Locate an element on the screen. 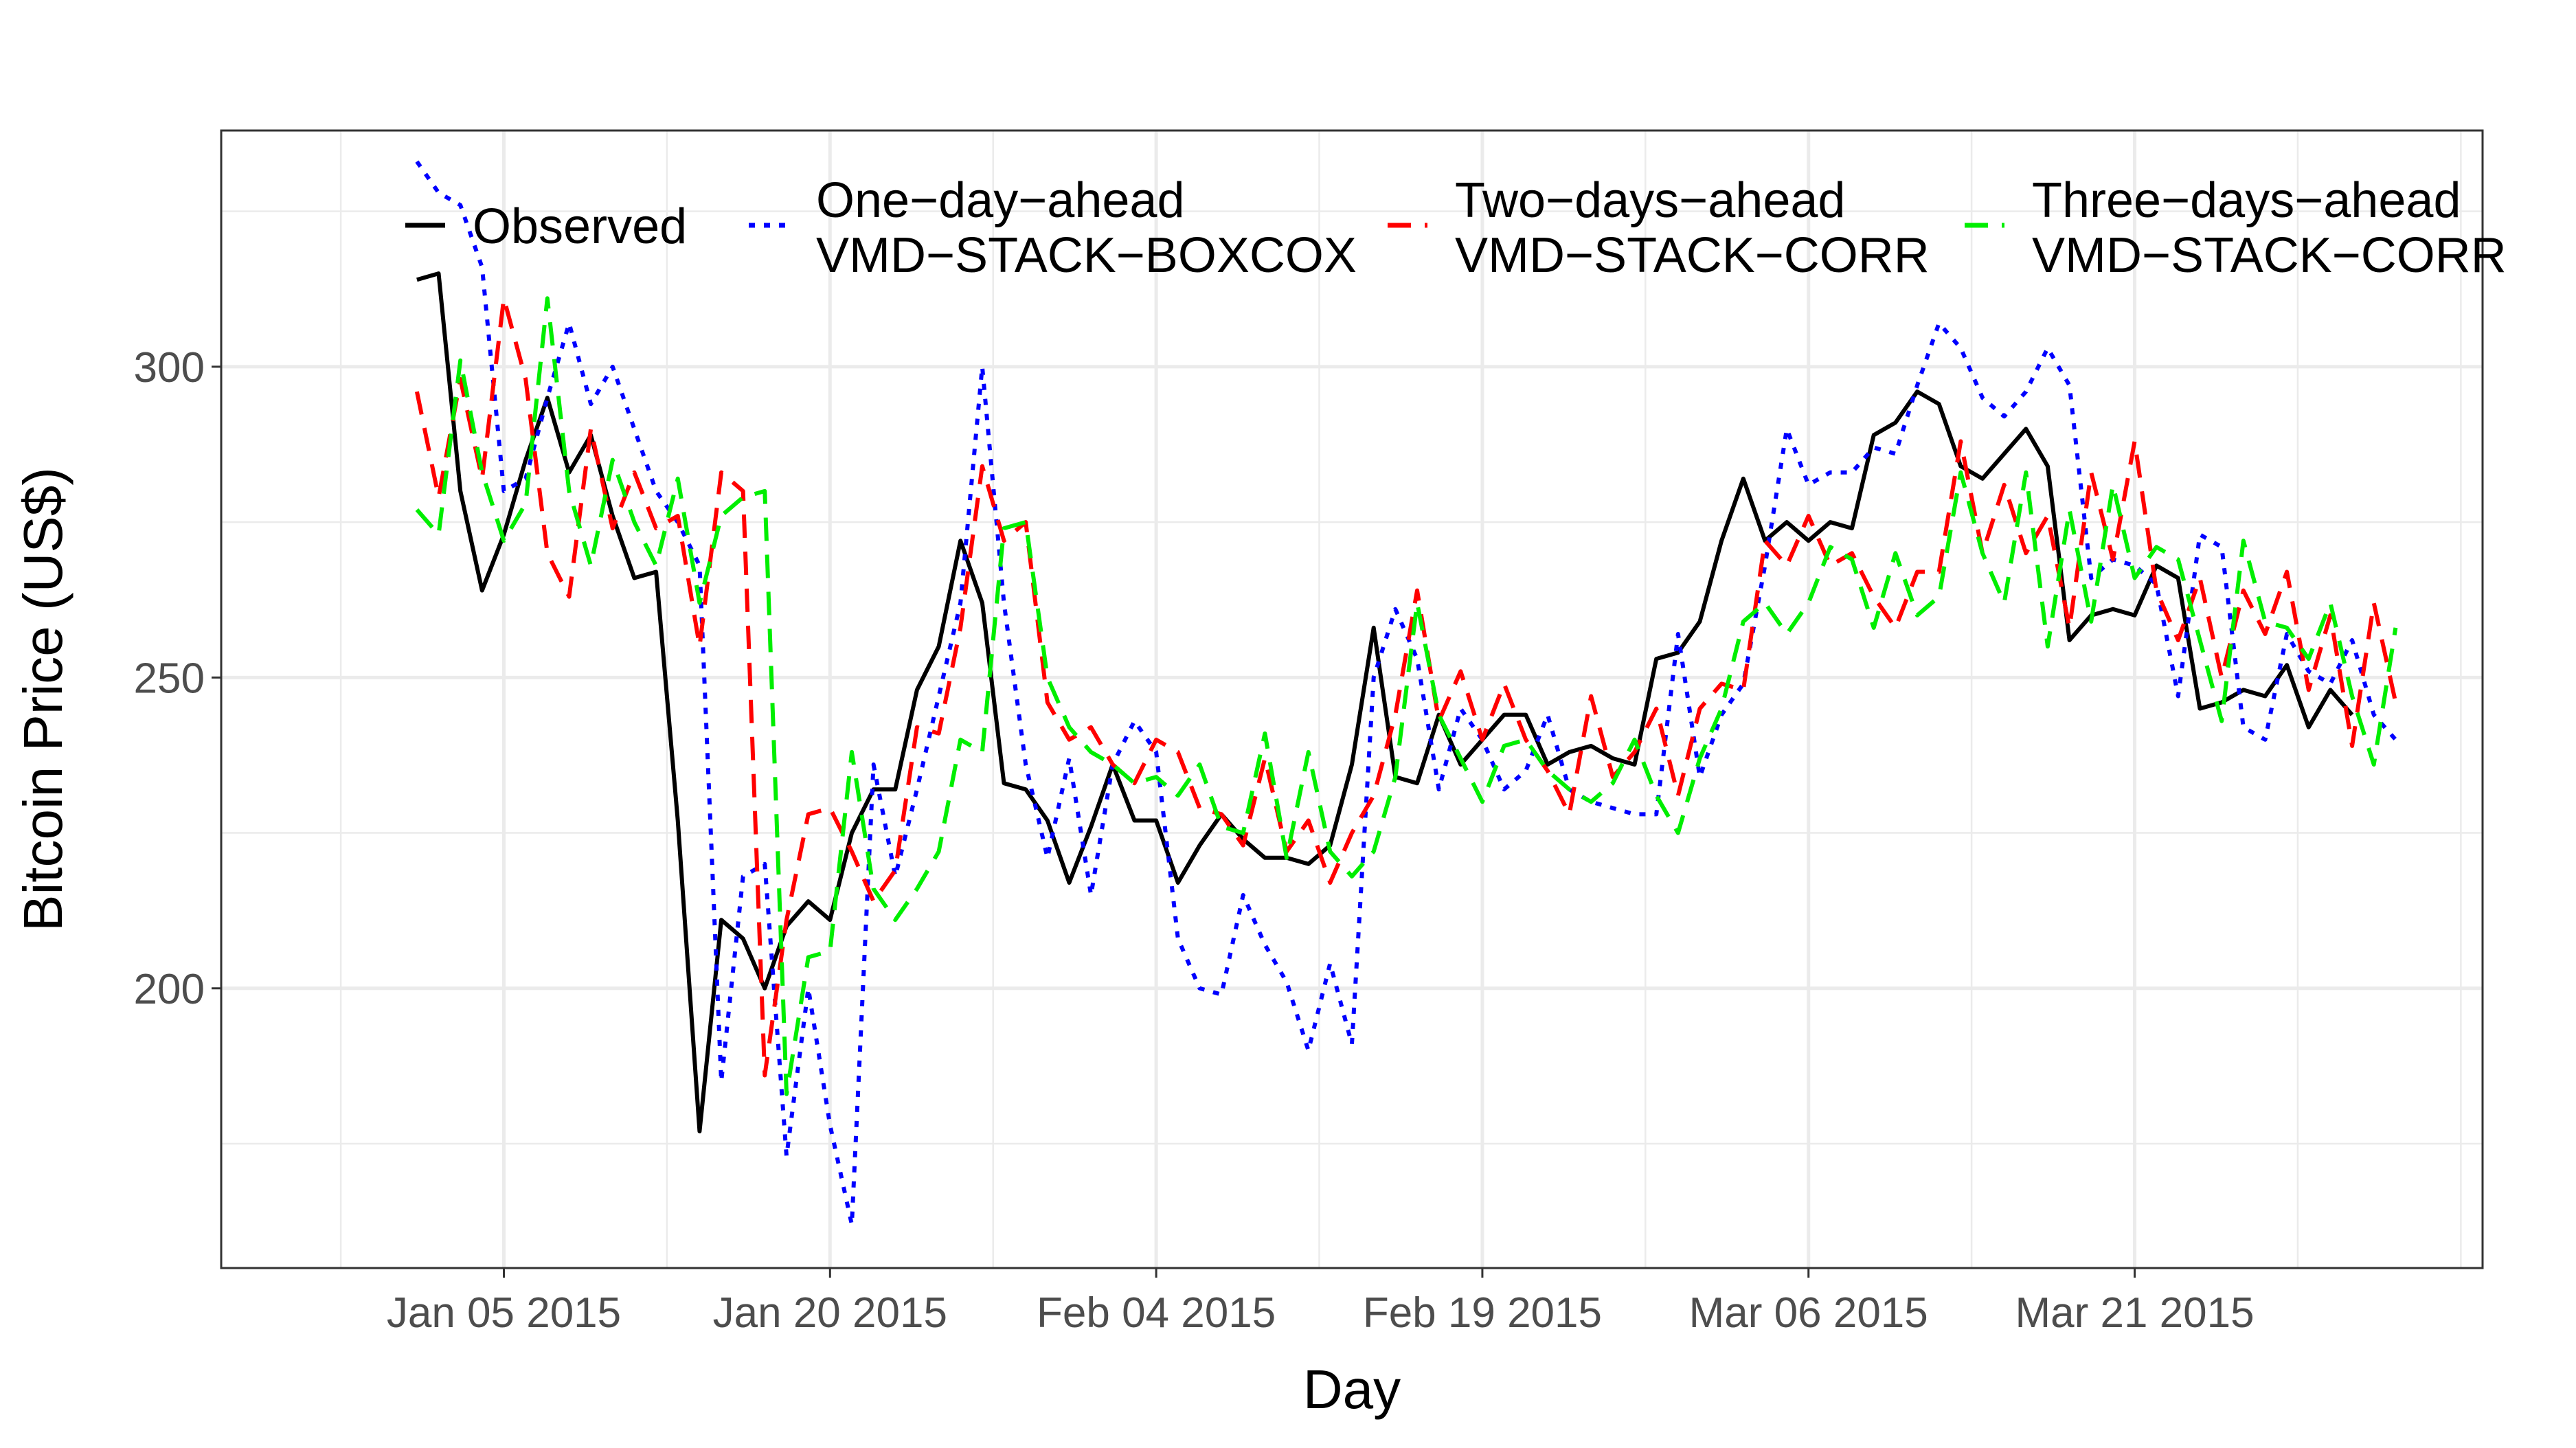  legend-label-1-line2: VMD−STACK−BOXCOX is located at coordinates (1086, 255).